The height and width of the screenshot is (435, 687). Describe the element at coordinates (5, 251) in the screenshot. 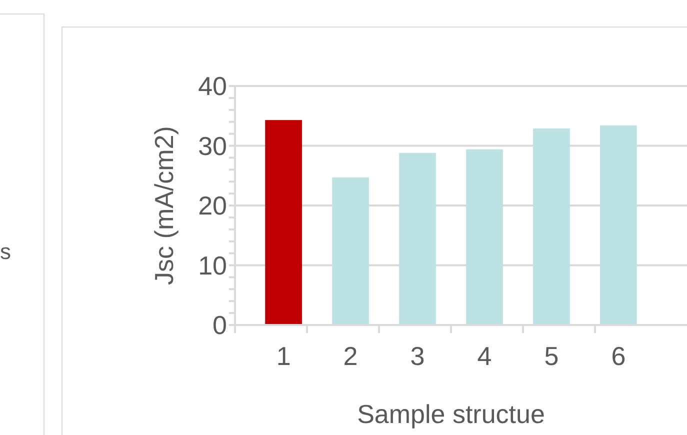

I see `text: s` at that location.